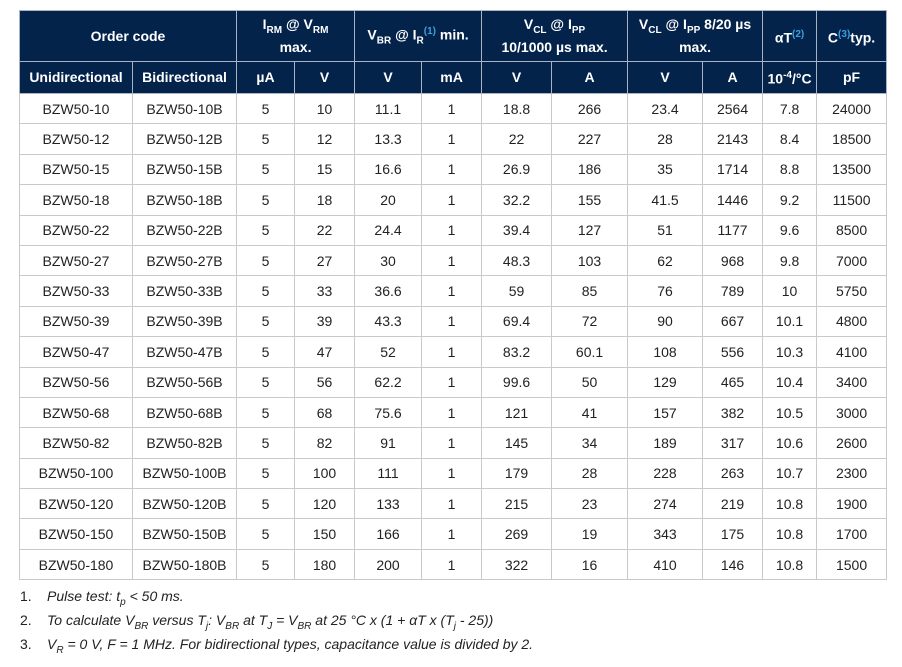 This screenshot has height=667, width=902. Describe the element at coordinates (76, 108) in the screenshot. I see `table-cell: BZW50-10` at that location.